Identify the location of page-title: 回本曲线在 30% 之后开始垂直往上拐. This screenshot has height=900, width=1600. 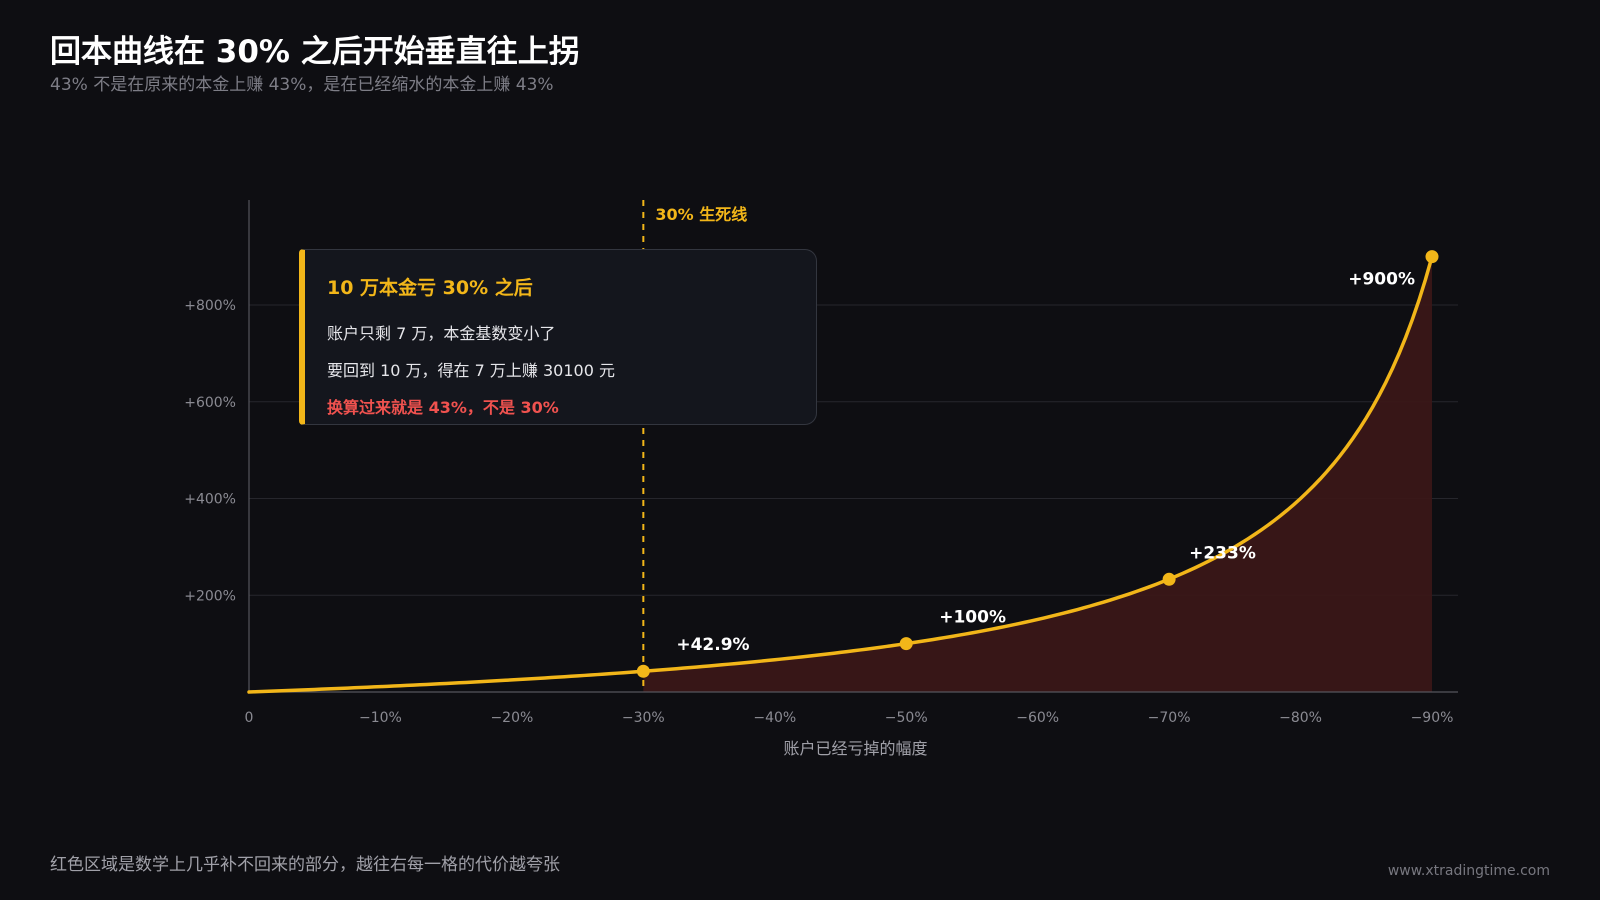
(315, 52).